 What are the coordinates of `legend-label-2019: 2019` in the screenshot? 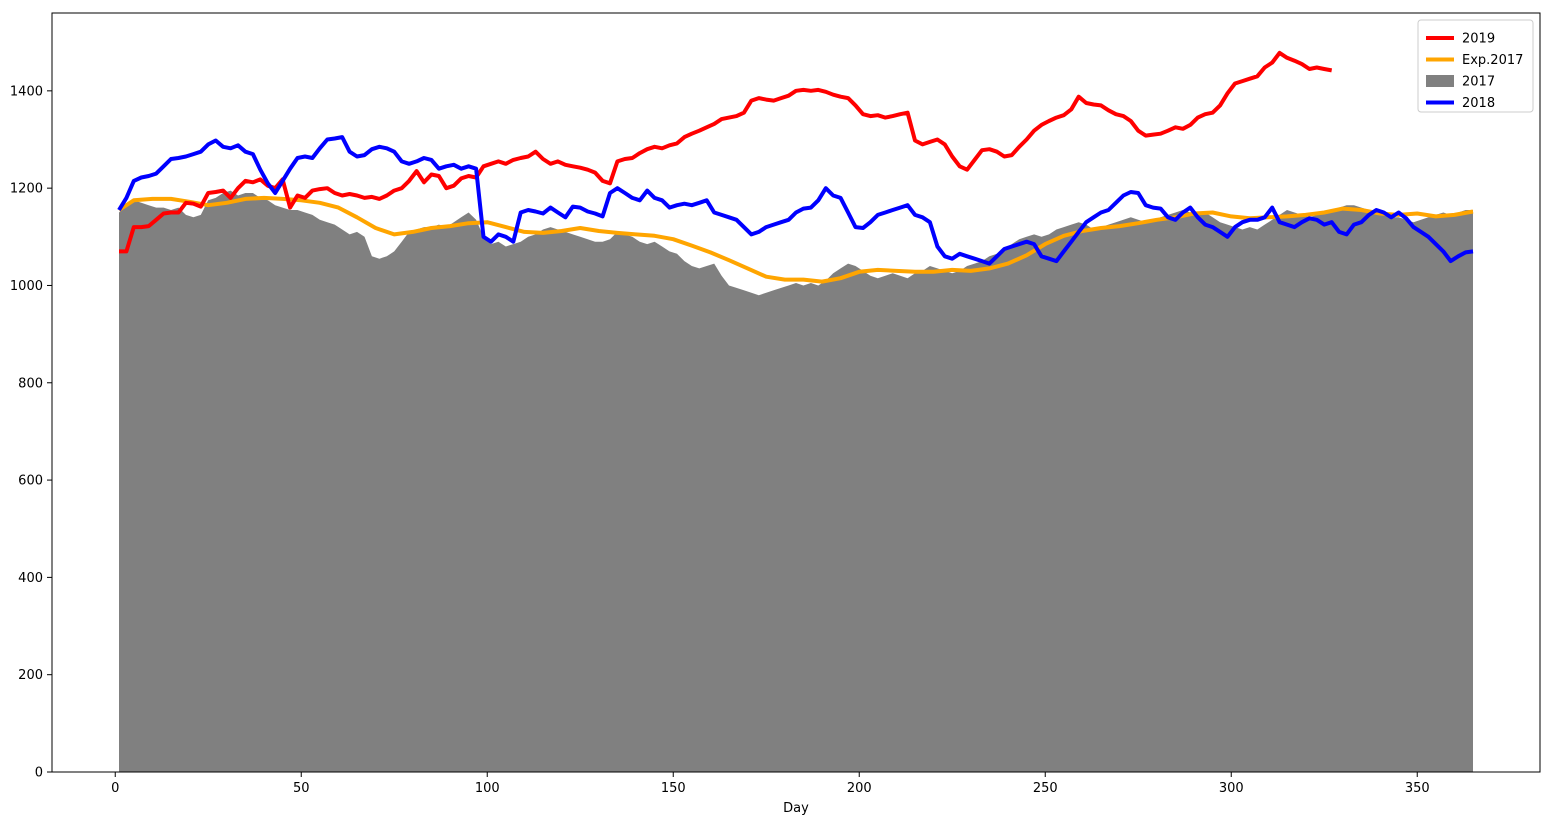 It's located at (1478, 39).